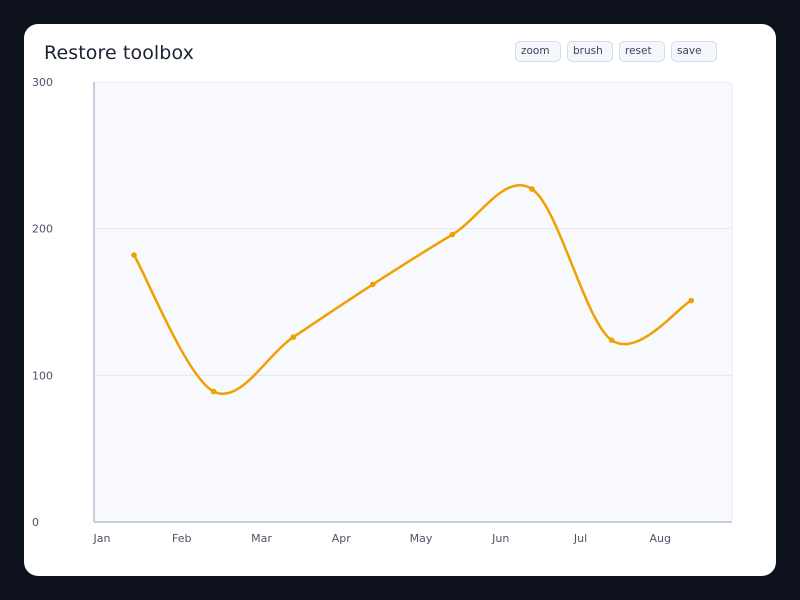 The height and width of the screenshot is (600, 800). I want to click on data-point-feb, so click(213, 391).